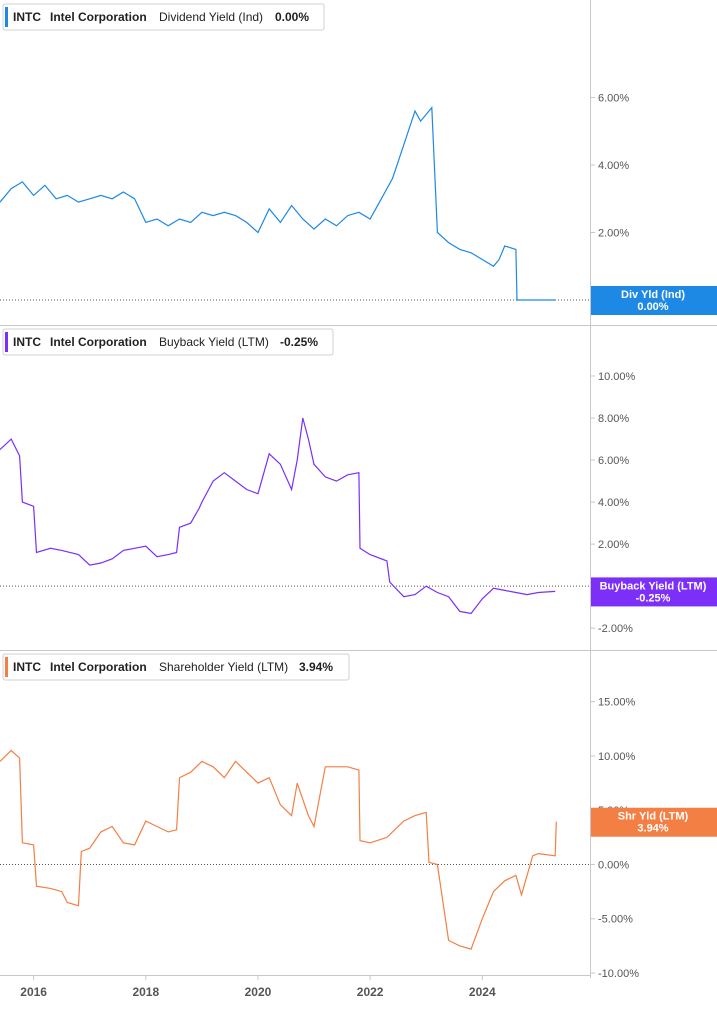 The height and width of the screenshot is (1010, 717). I want to click on buyback-legend-box, so click(168, 342).